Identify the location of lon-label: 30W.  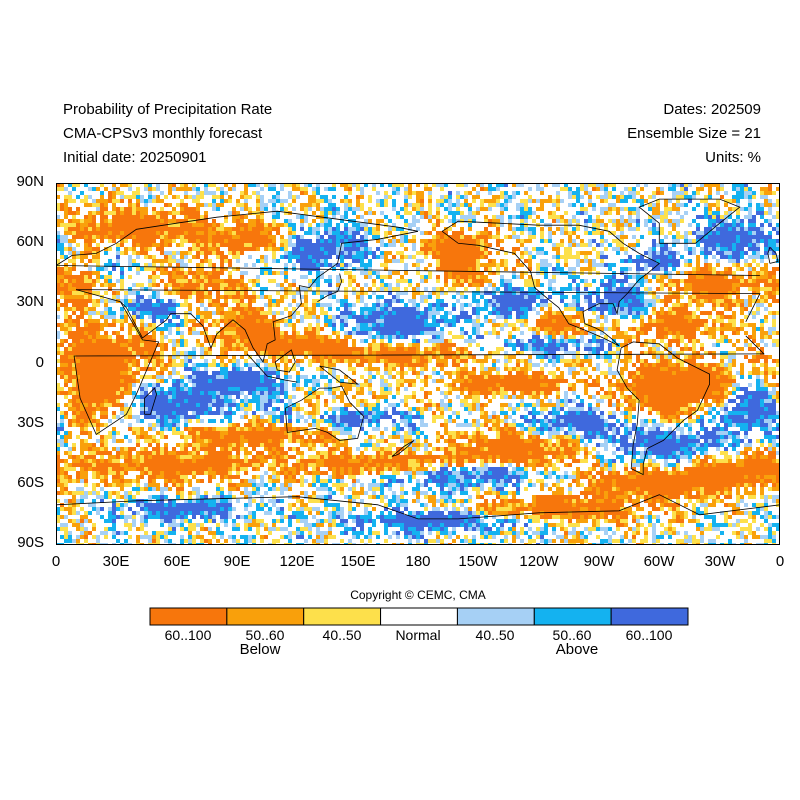
(720, 561).